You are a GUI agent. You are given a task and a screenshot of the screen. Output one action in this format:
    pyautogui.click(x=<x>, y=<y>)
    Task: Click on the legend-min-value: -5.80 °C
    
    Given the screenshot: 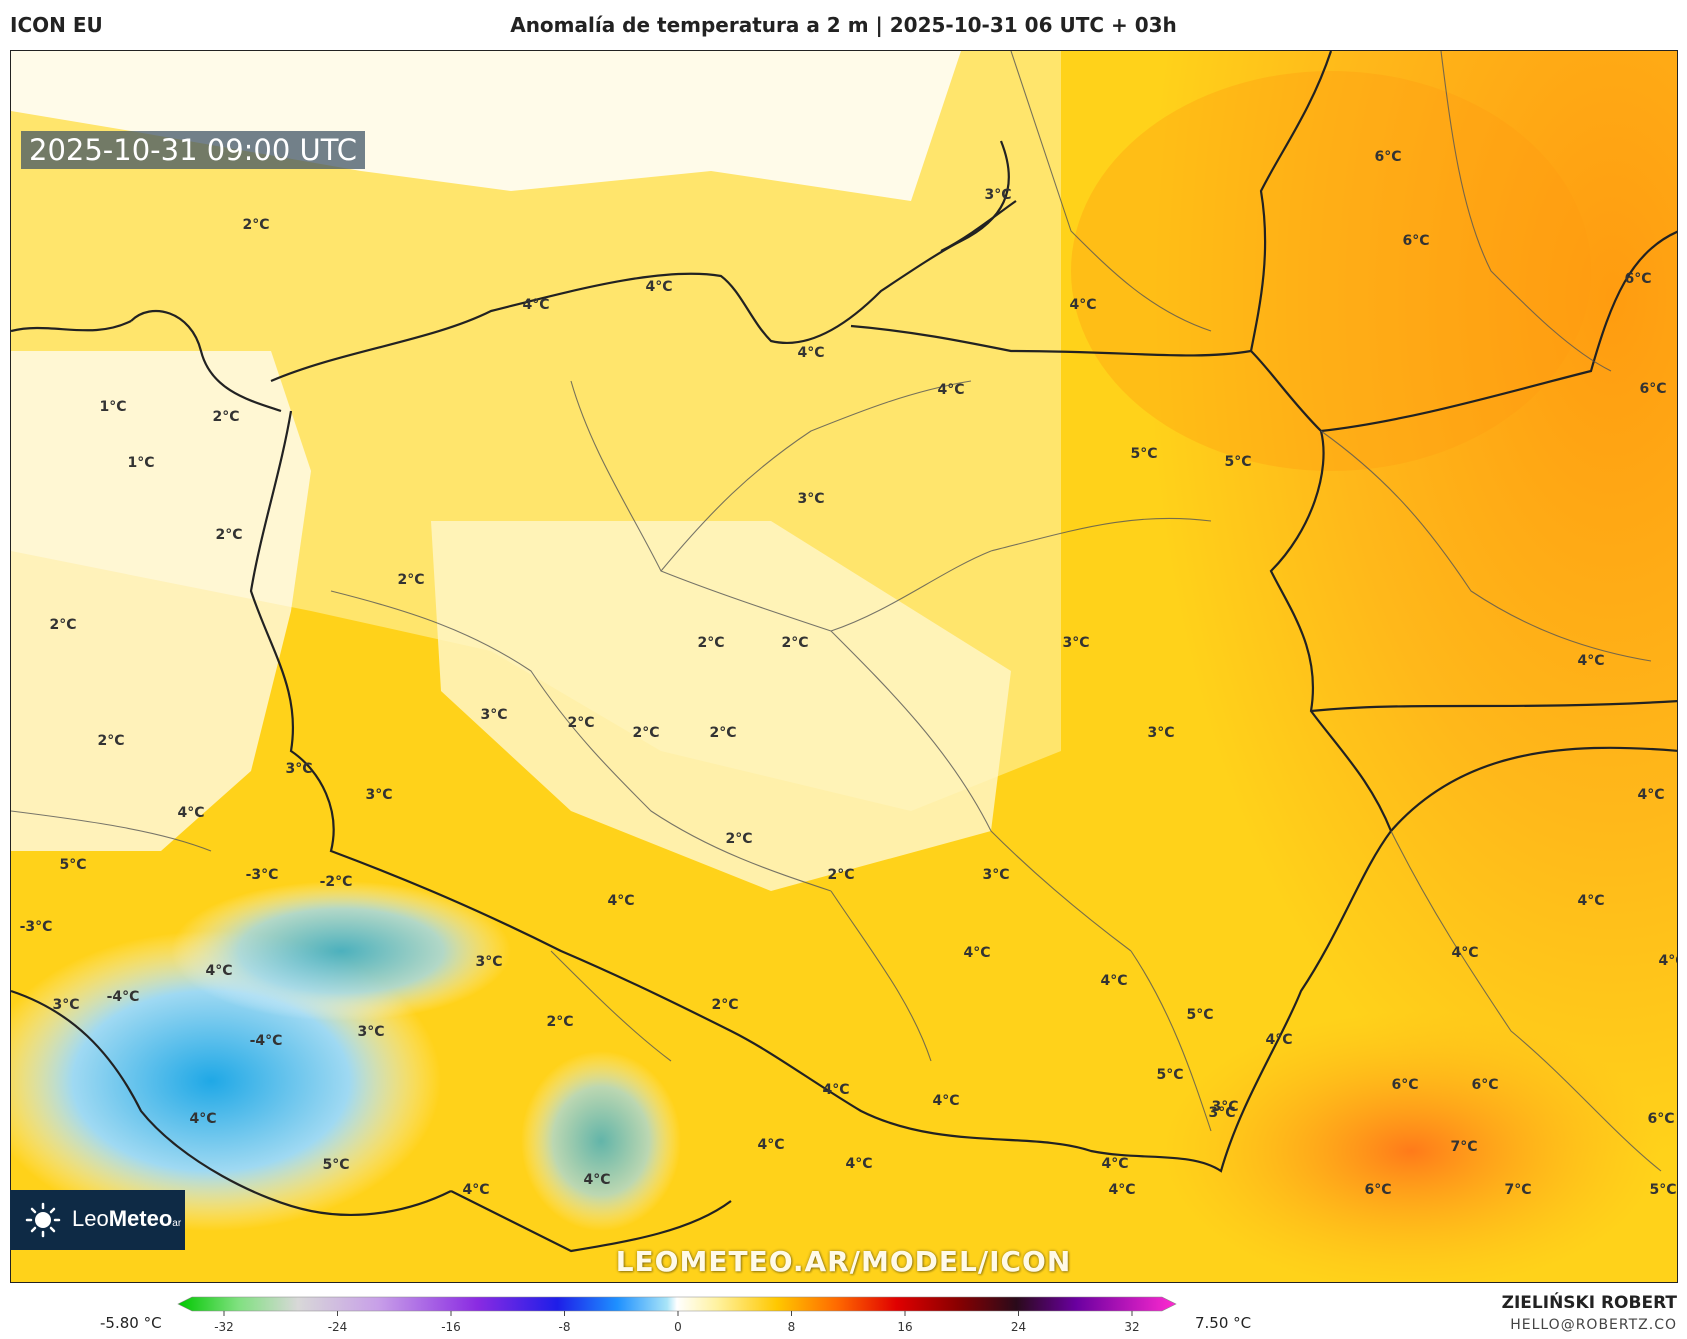 What is the action you would take?
    pyautogui.click(x=131, y=1323)
    